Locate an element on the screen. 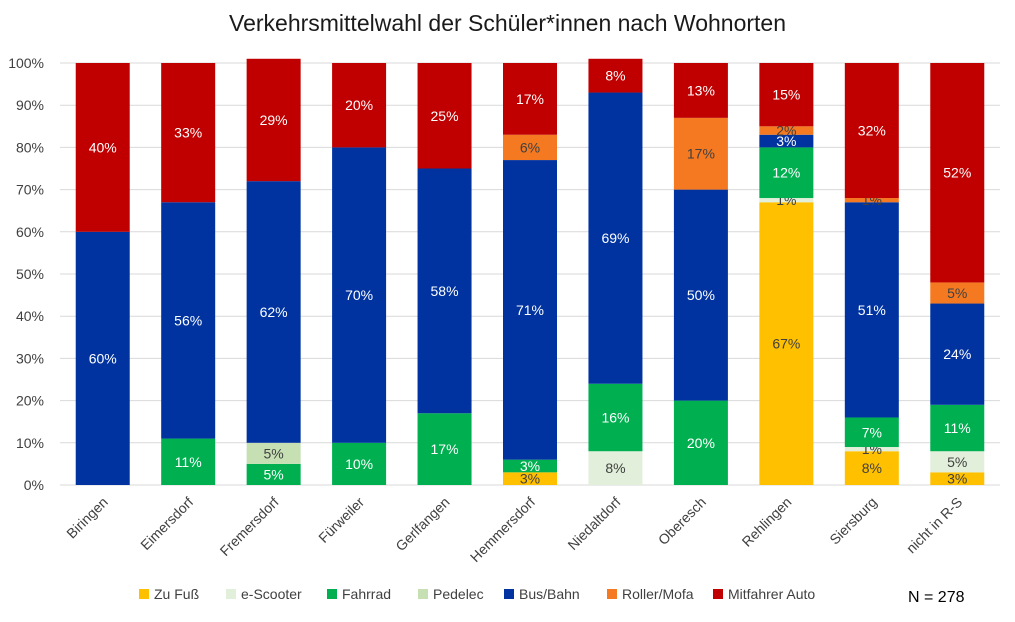 The width and height of the screenshot is (1015, 622). data-label: 71% is located at coordinates (530, 310).